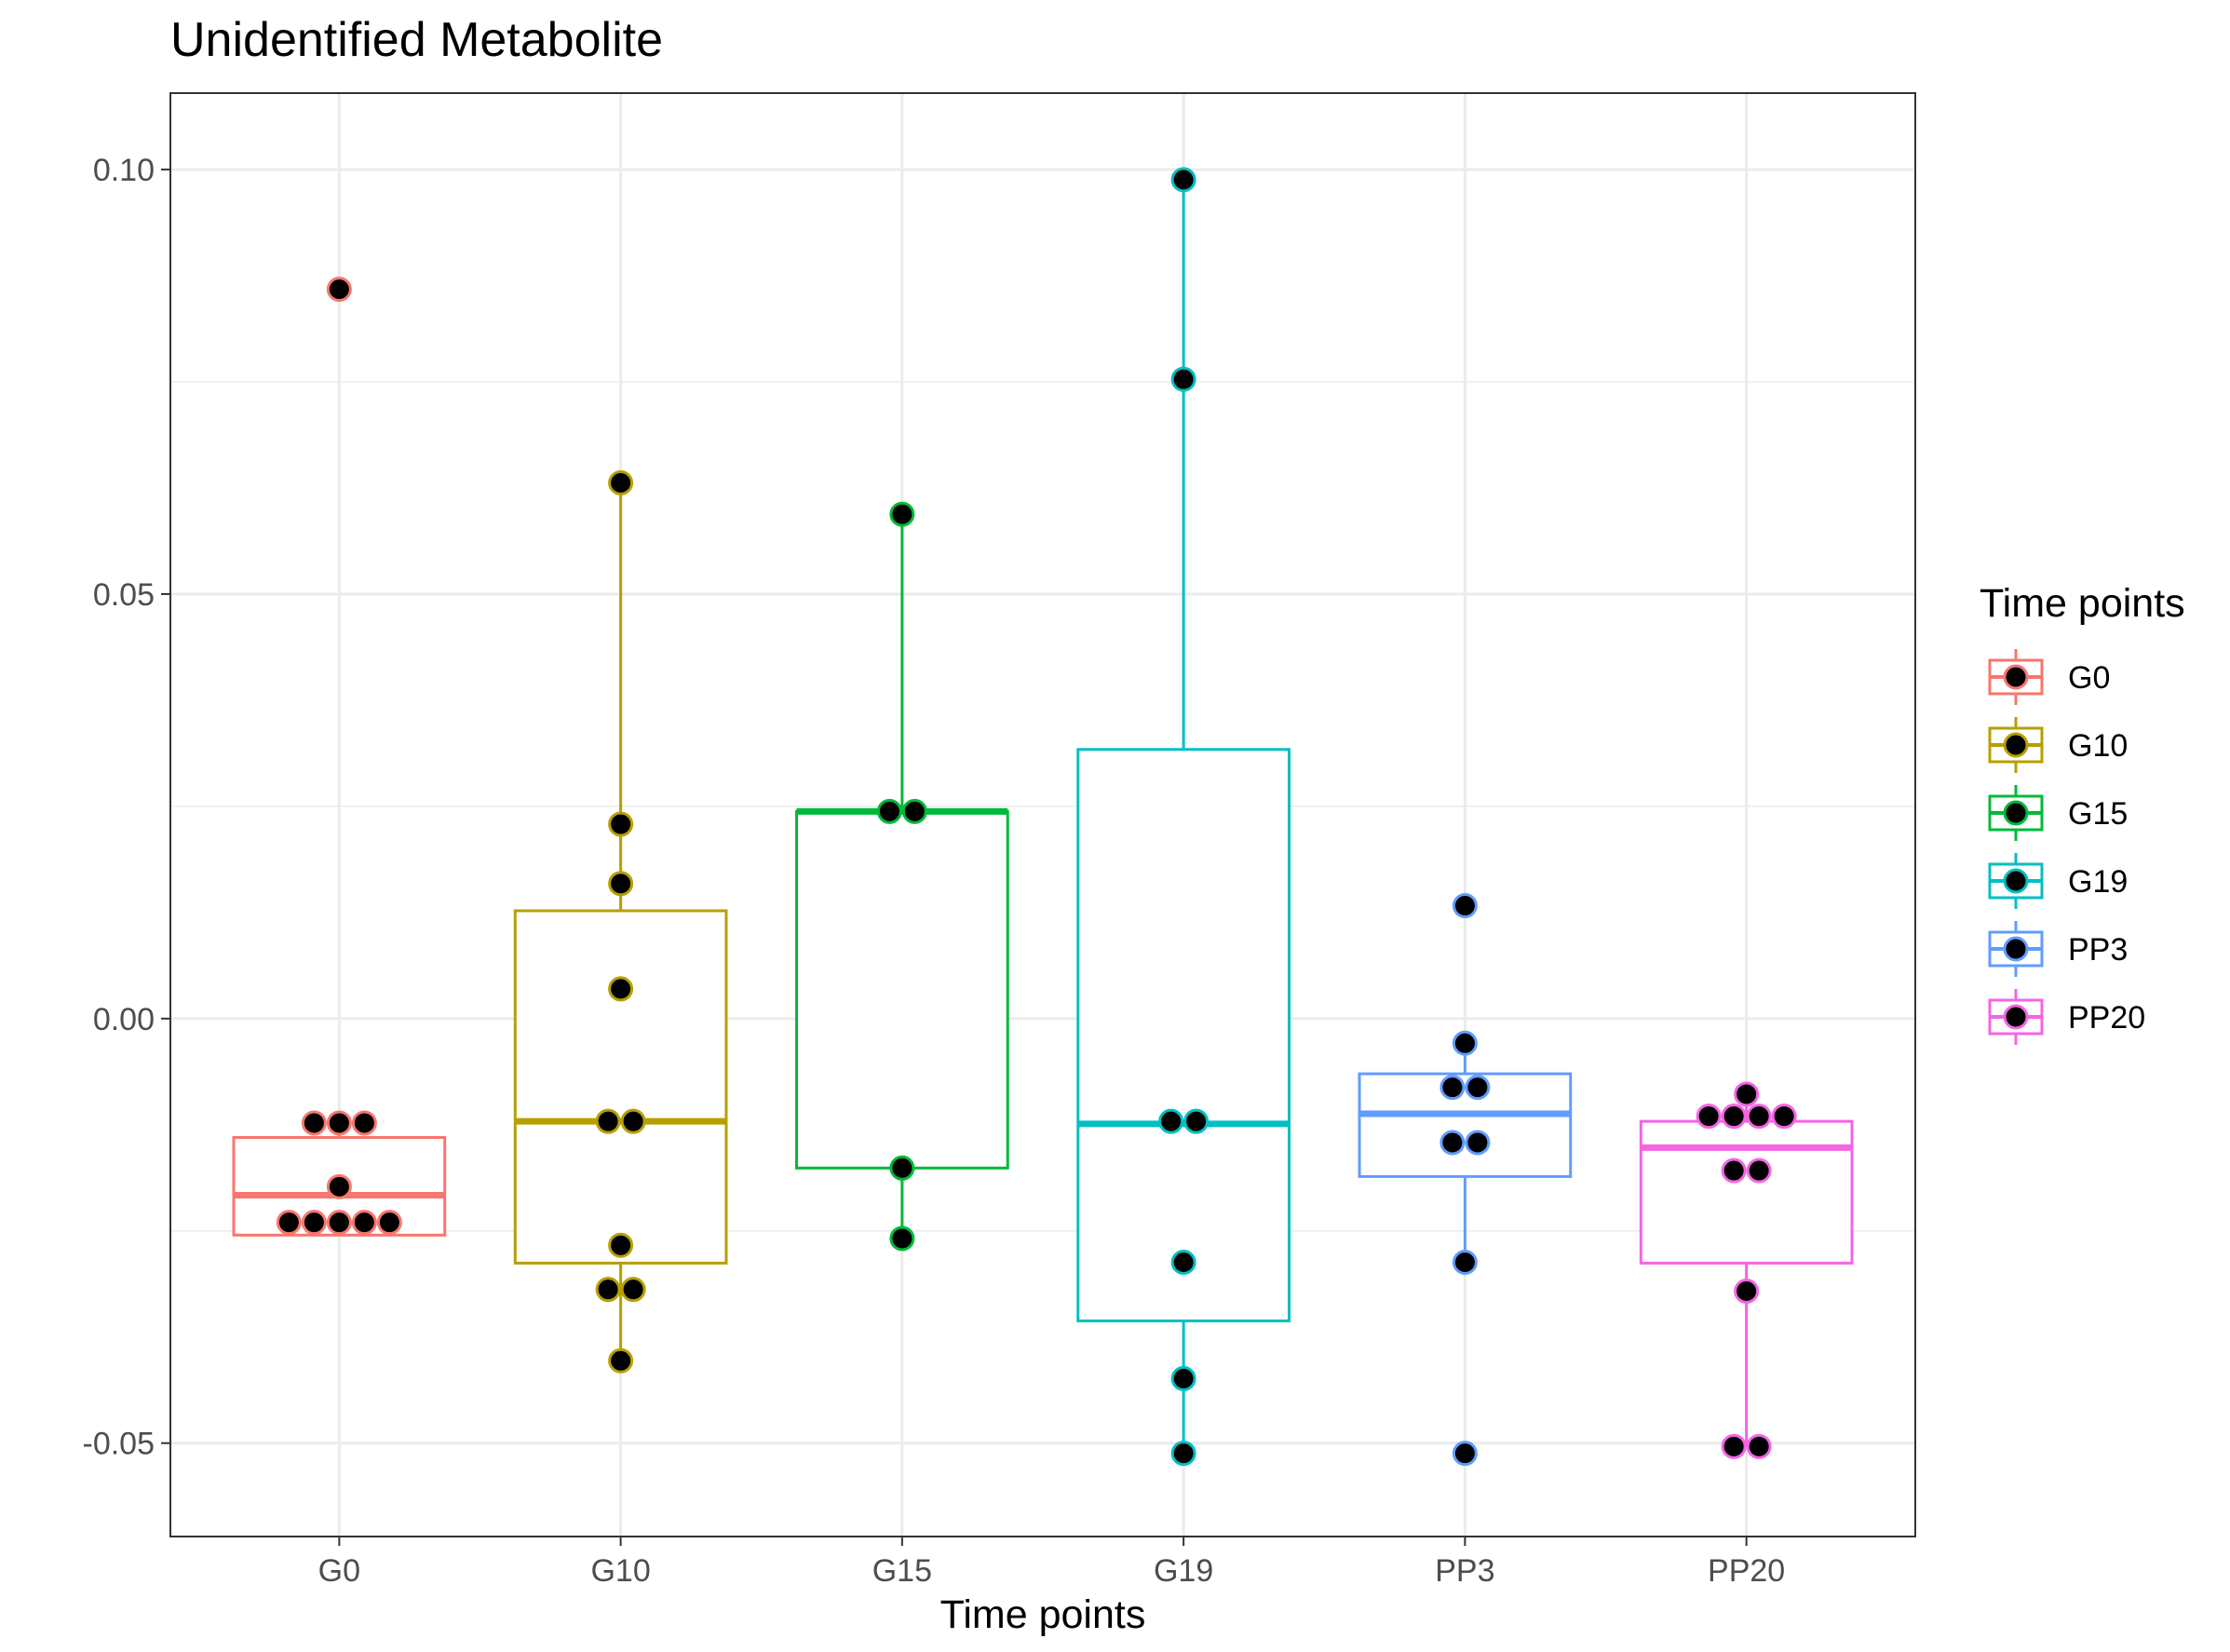 This screenshot has width=2230, height=1652. Describe the element at coordinates (2058, 745) in the screenshot. I see `legend-key-g10: G10` at that location.